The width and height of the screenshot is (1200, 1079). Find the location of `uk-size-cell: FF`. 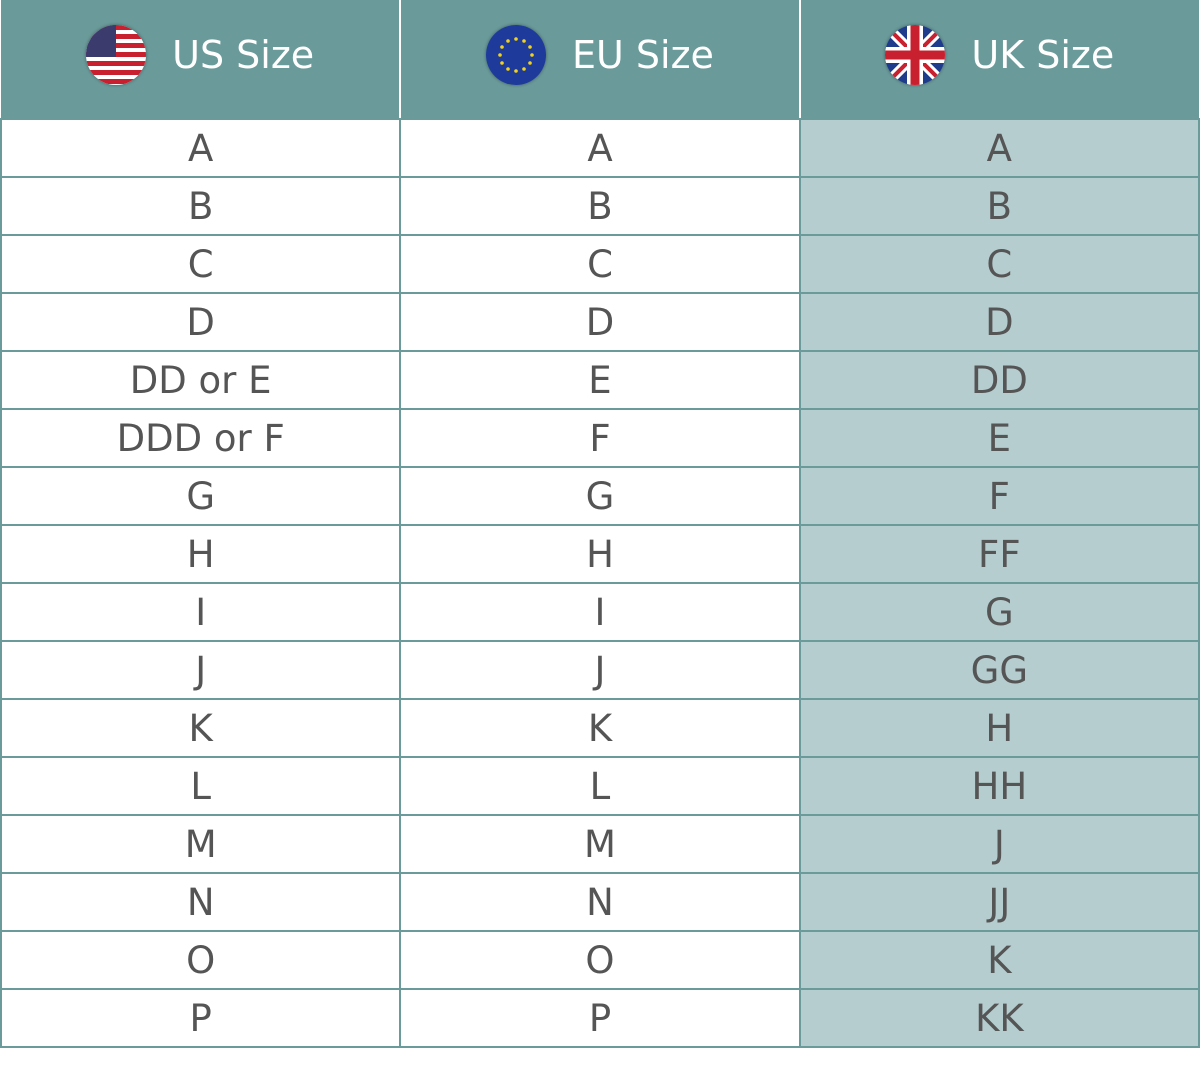

uk-size-cell: FF is located at coordinates (999, 554).